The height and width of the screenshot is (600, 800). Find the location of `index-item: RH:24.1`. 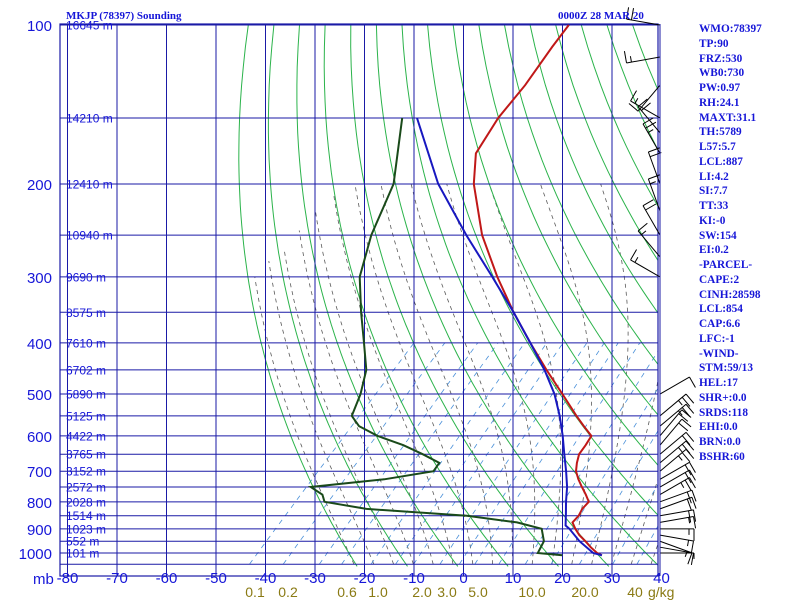

index-item: RH:24.1 is located at coordinates (719, 102).